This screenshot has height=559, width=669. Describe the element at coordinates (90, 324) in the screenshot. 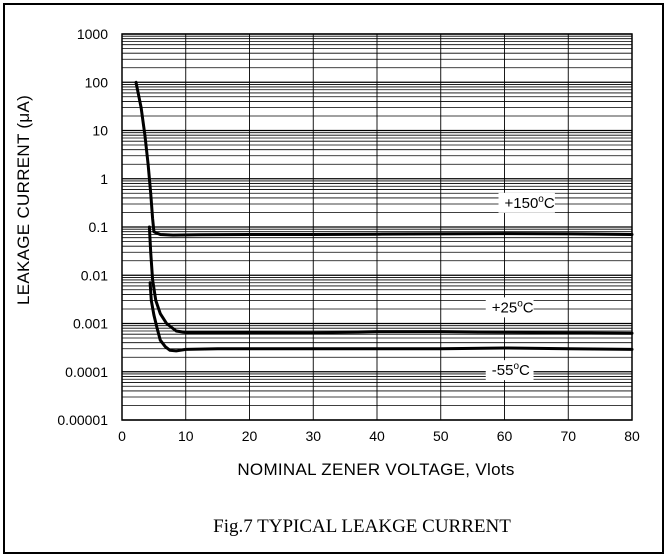

I see `y-tick-label: 0.001` at that location.